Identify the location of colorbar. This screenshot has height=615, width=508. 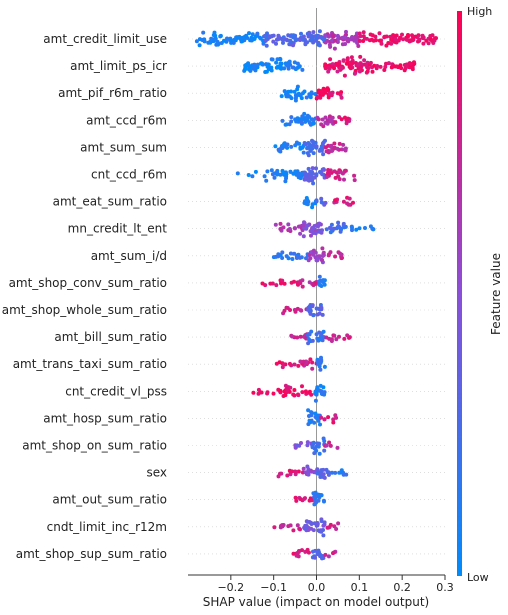
(459, 293).